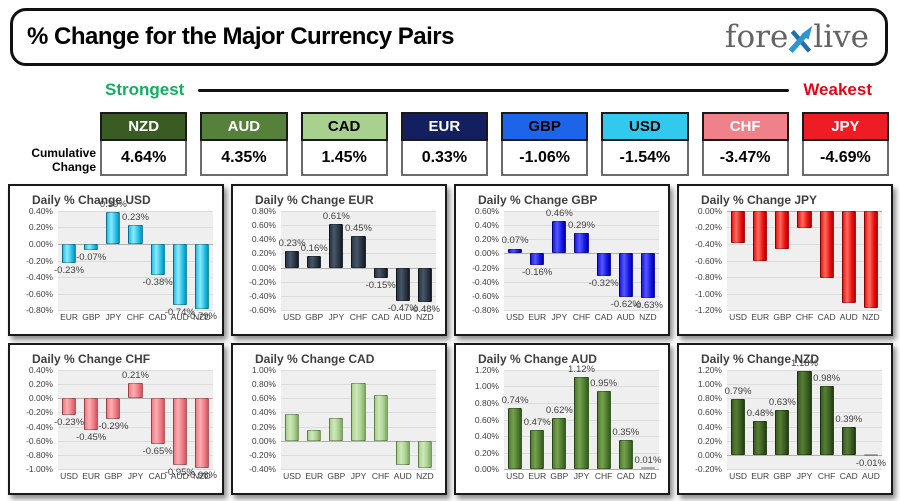 This screenshot has width=900, height=501. What do you see at coordinates (336, 217) in the screenshot?
I see `bar-value-label-jpy: 0.61%` at bounding box center [336, 217].